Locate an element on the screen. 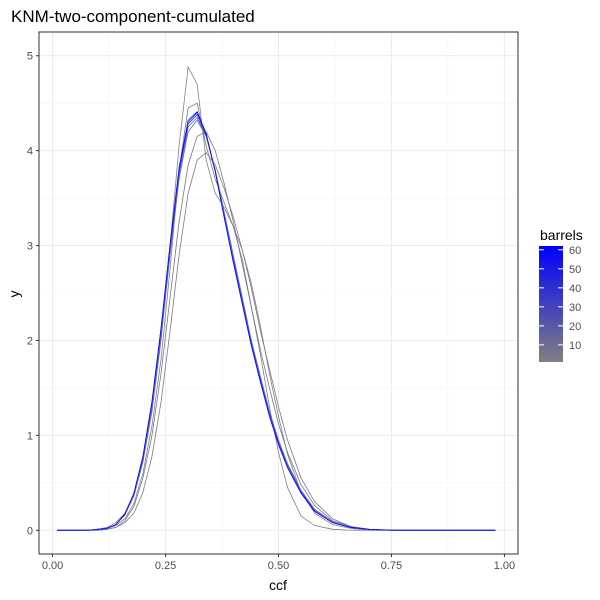  x-tick-label: 0.25 is located at coordinates (165, 566).